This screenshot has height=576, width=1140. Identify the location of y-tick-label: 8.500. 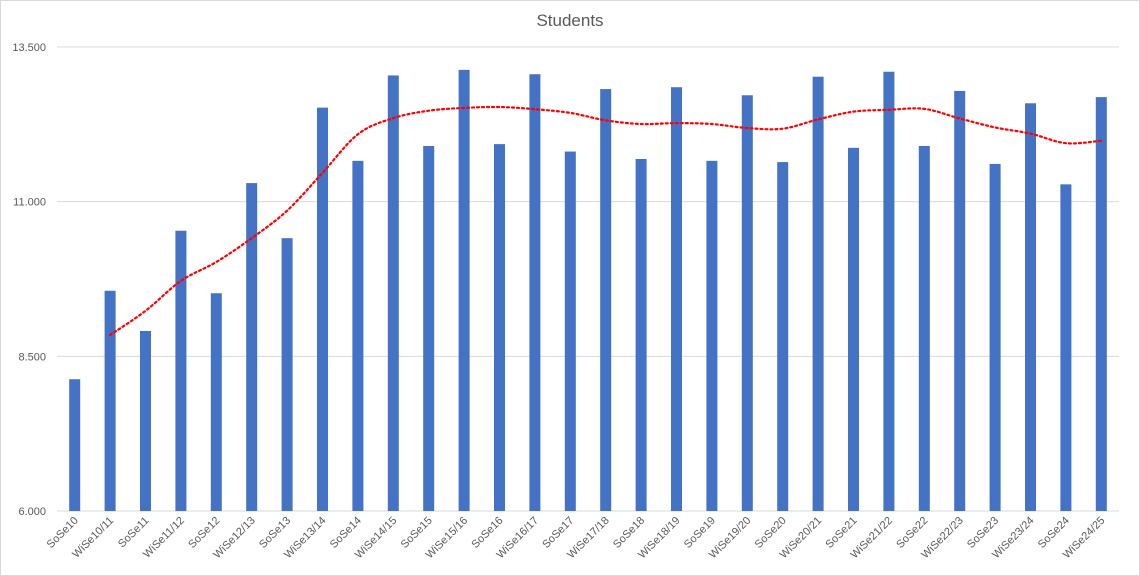
(32, 357).